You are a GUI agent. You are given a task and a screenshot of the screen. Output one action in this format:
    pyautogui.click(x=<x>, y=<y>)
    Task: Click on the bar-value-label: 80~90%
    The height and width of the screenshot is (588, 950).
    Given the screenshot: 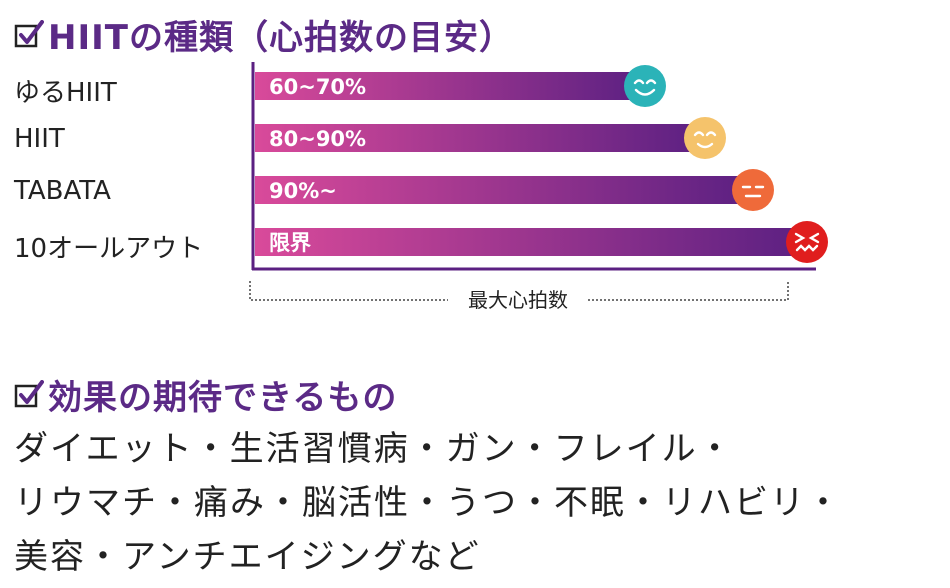 What is the action you would take?
    pyautogui.click(x=317, y=139)
    